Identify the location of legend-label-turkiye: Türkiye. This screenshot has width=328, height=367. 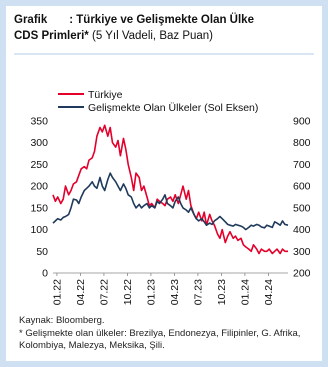
(105, 95).